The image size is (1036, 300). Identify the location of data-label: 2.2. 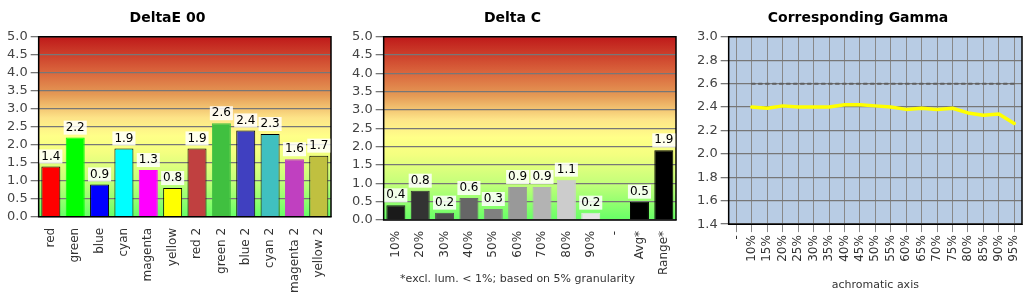
(75, 126).